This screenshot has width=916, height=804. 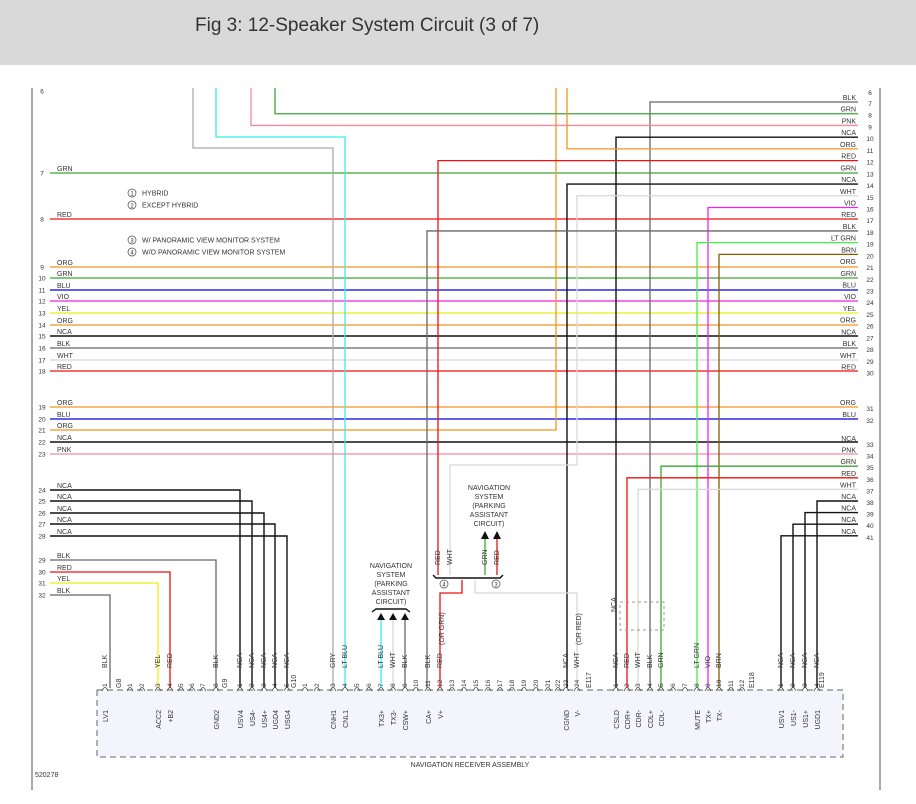 I want to click on left-row-number: 18, so click(x=42, y=372).